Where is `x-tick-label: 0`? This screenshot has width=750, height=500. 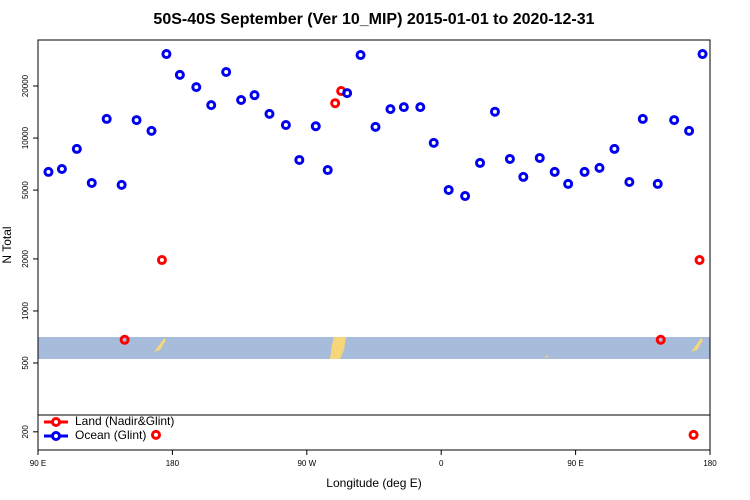
x-tick-label: 0 is located at coordinates (441, 463).